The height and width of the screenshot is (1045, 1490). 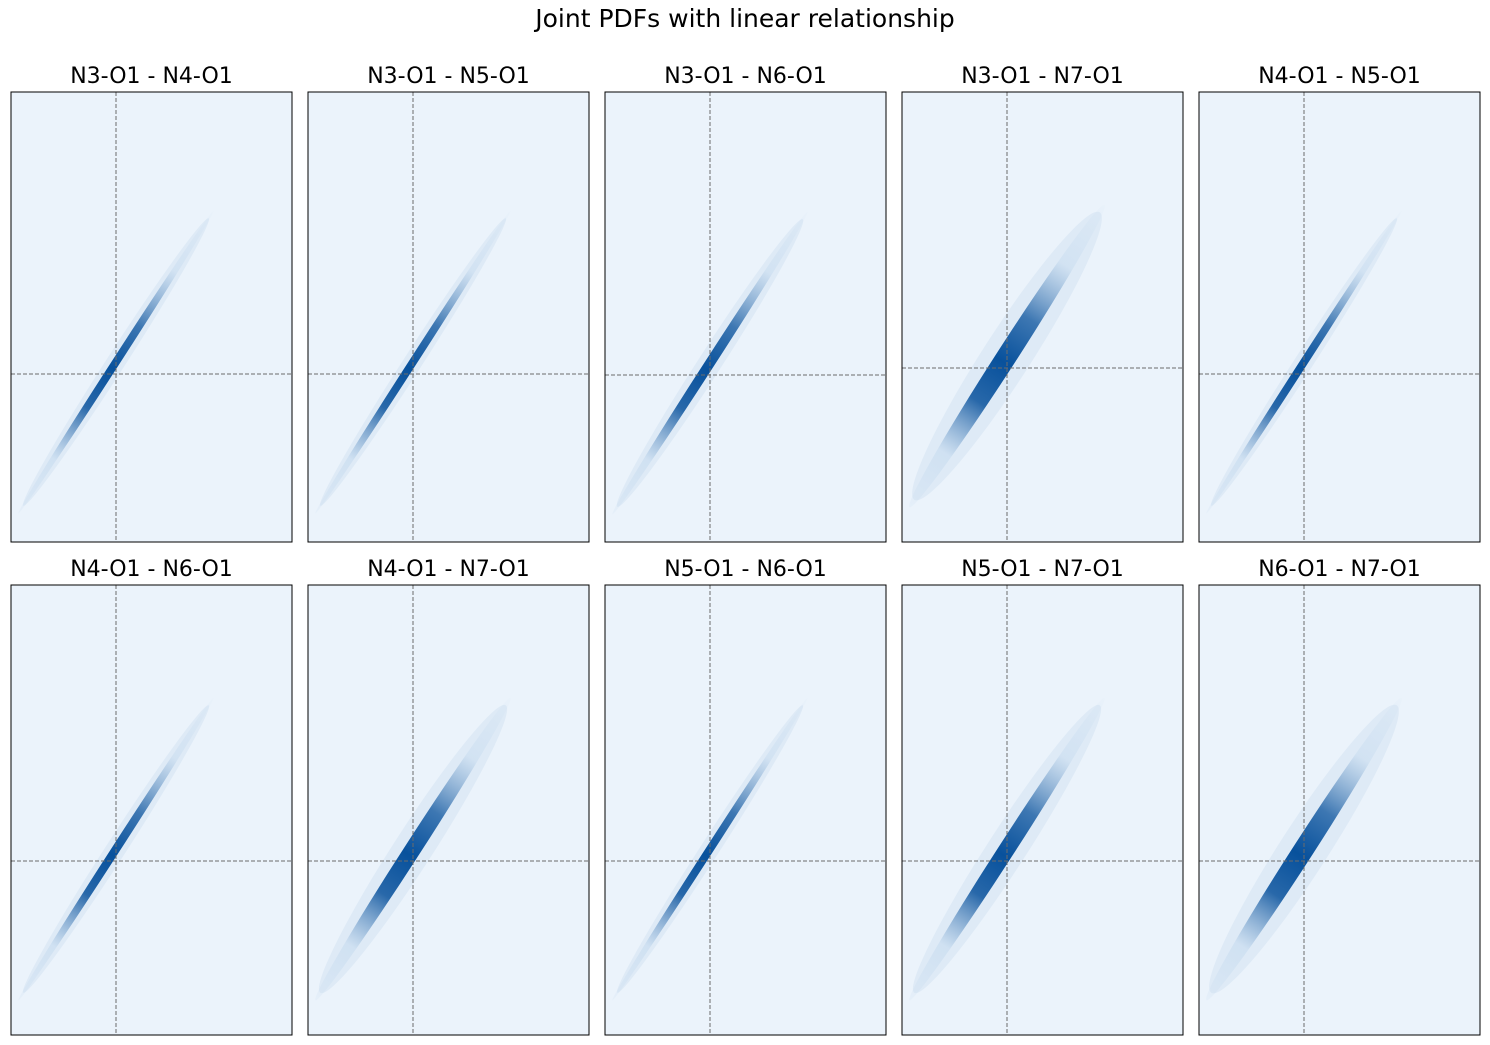 I want to click on figure-title: Joint PDFs with linear relationship, so click(x=745, y=18).